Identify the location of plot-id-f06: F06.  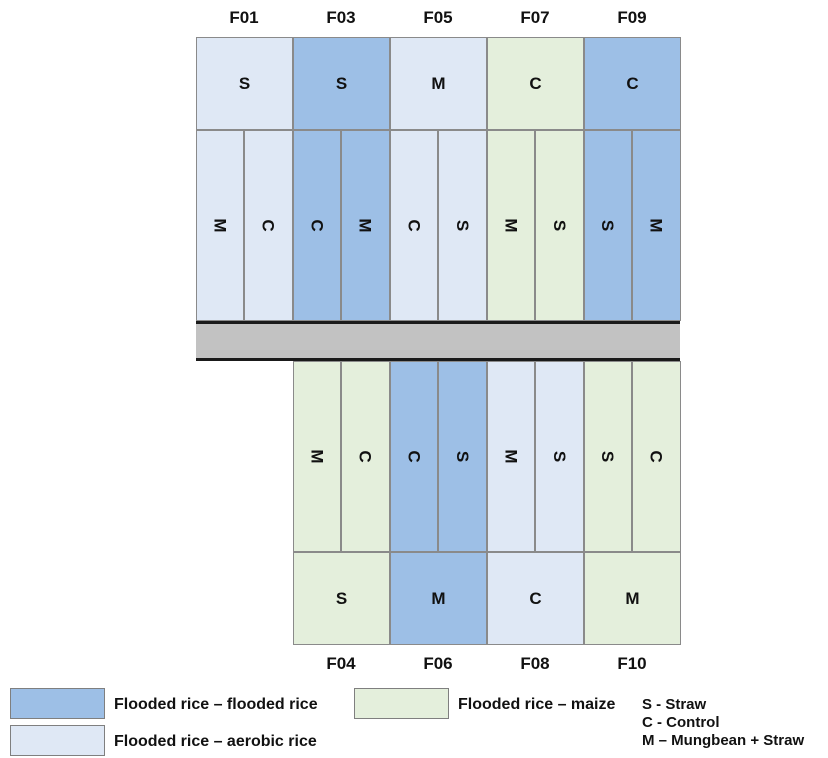
(438, 663).